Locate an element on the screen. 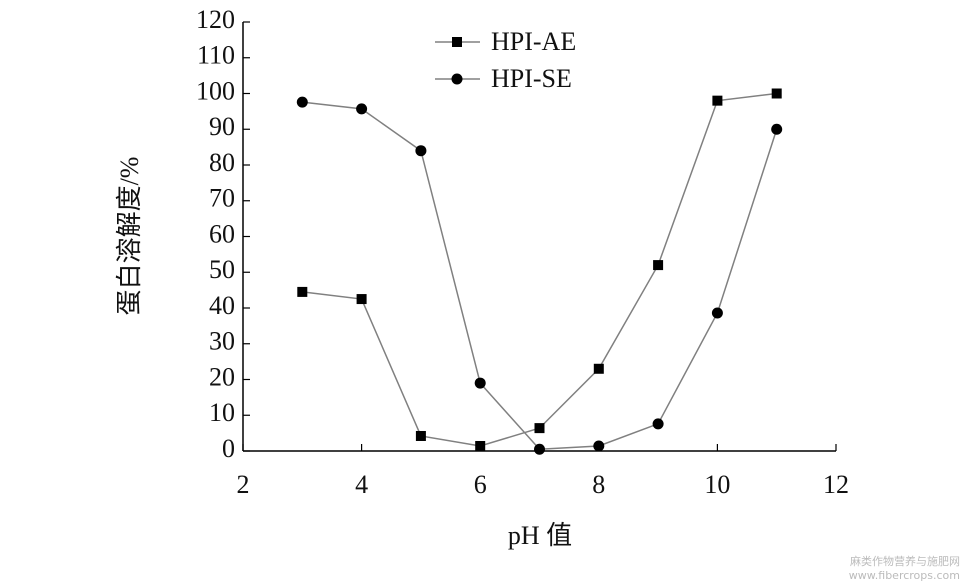 Image resolution: width=970 pixels, height=585 pixels. x-tick-label: 2 is located at coordinates (243, 484).